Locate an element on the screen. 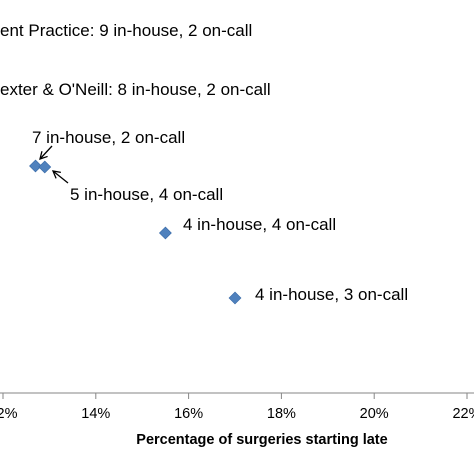 The image size is (474, 474). x-tick-label: 14% is located at coordinates (95, 414).